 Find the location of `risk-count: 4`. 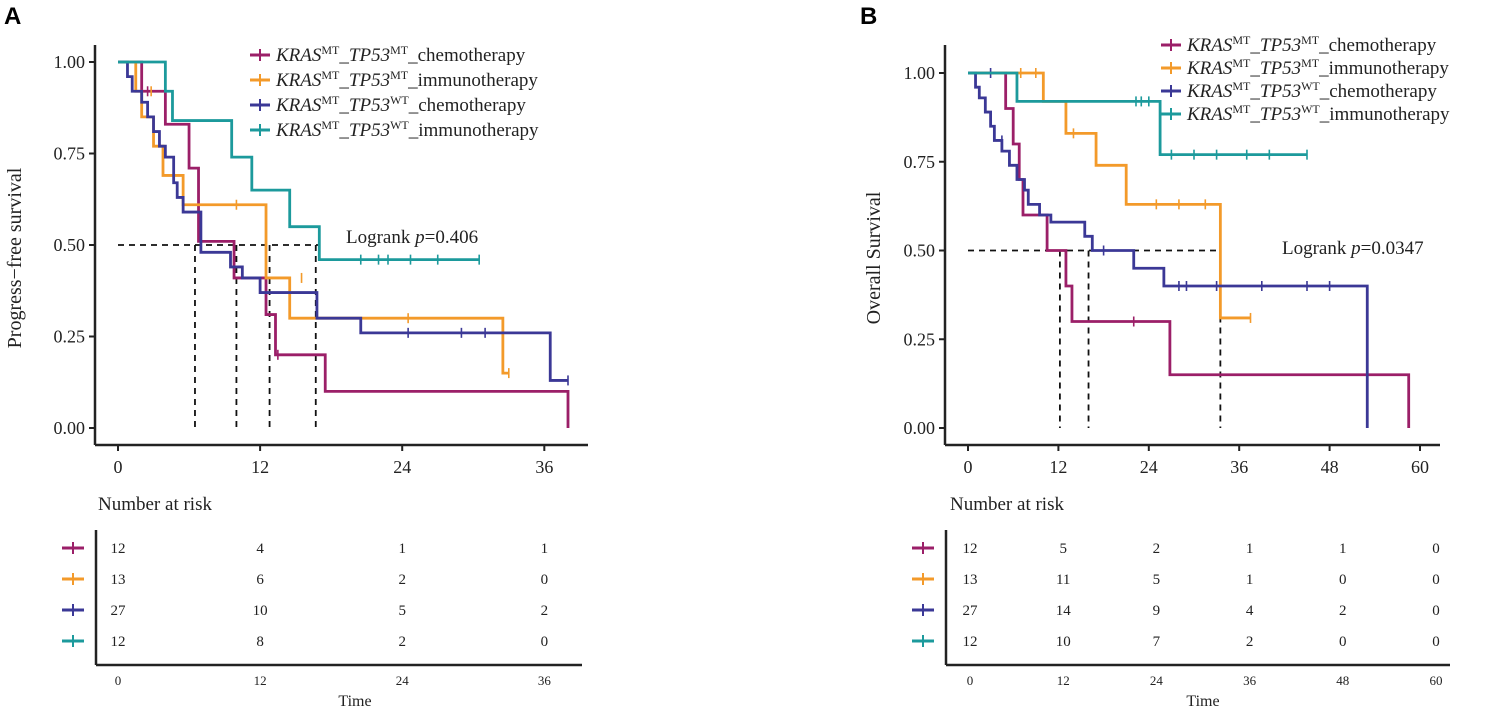

risk-count: 4 is located at coordinates (1250, 611).